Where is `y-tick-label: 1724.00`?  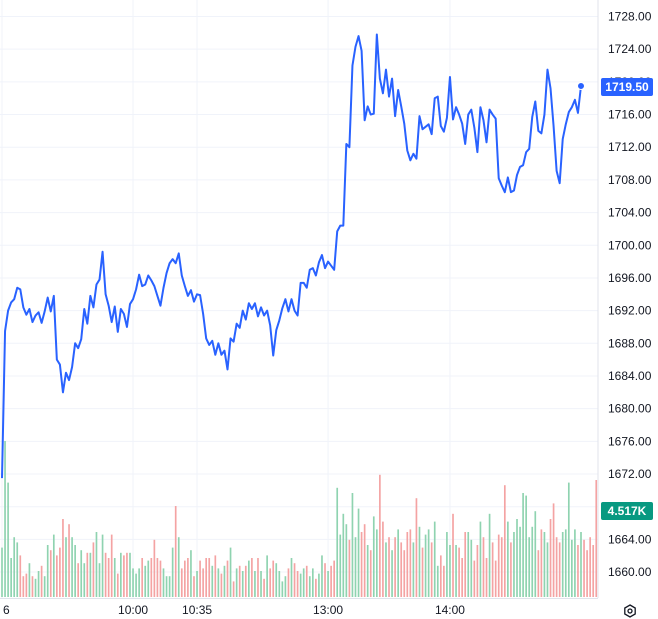 y-tick-label: 1724.00 is located at coordinates (630, 49).